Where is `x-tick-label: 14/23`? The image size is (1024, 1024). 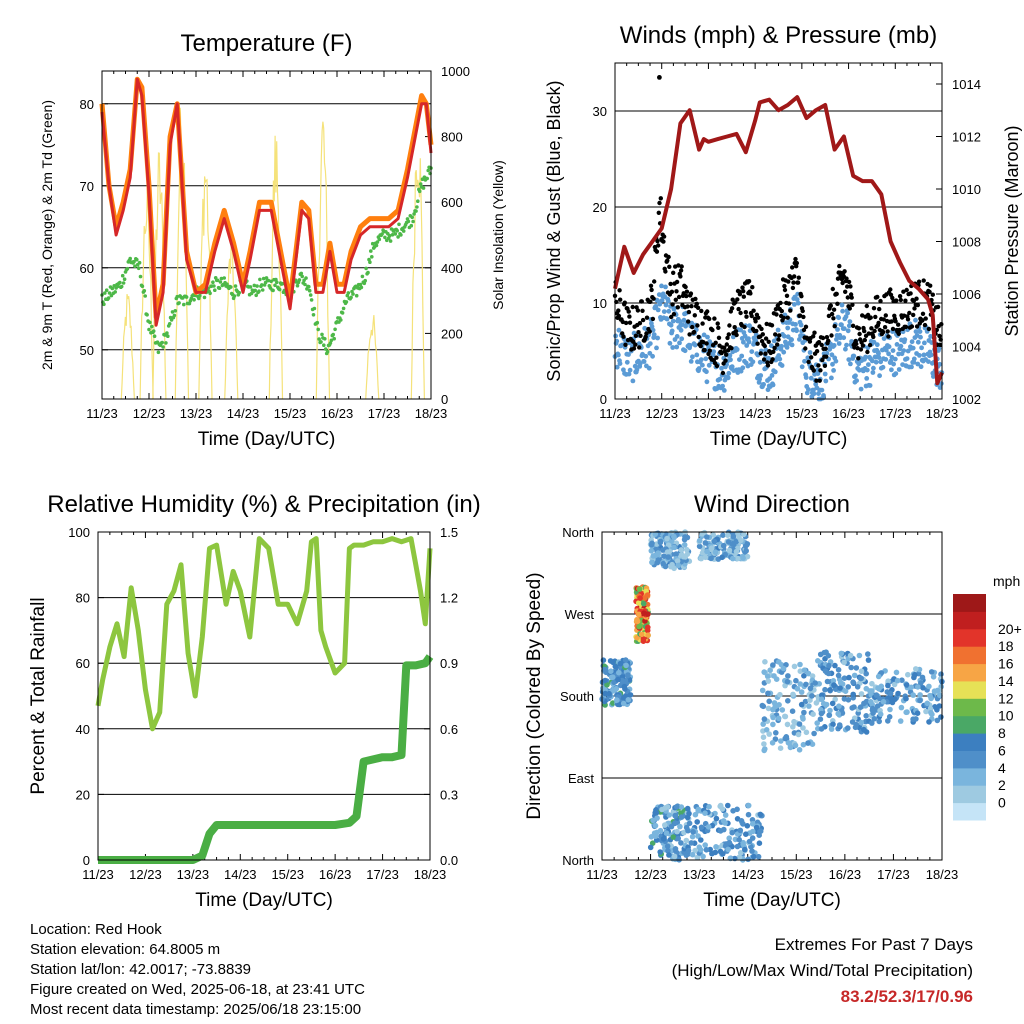
x-tick-label: 14/23 is located at coordinates (240, 874).